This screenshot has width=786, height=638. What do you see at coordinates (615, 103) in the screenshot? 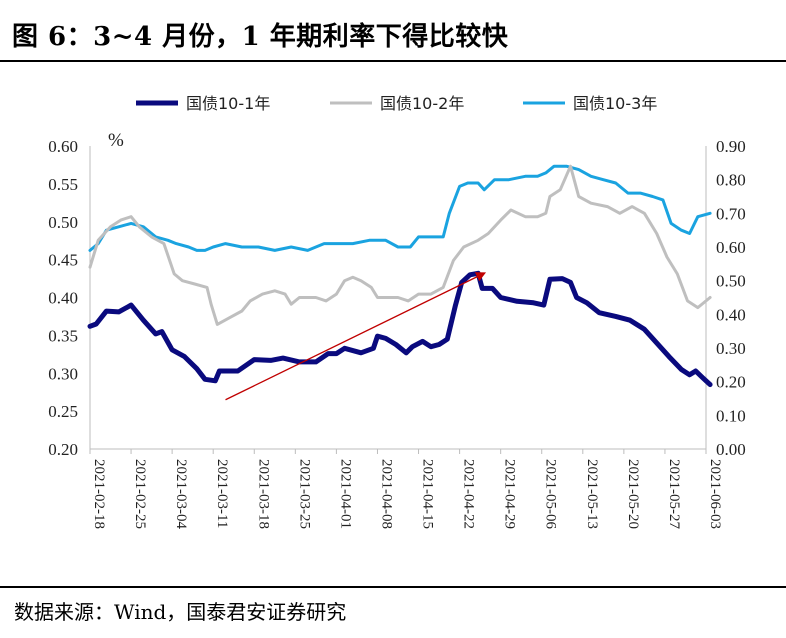
I see `legend-label-3: 国债10-3年` at bounding box center [615, 103].